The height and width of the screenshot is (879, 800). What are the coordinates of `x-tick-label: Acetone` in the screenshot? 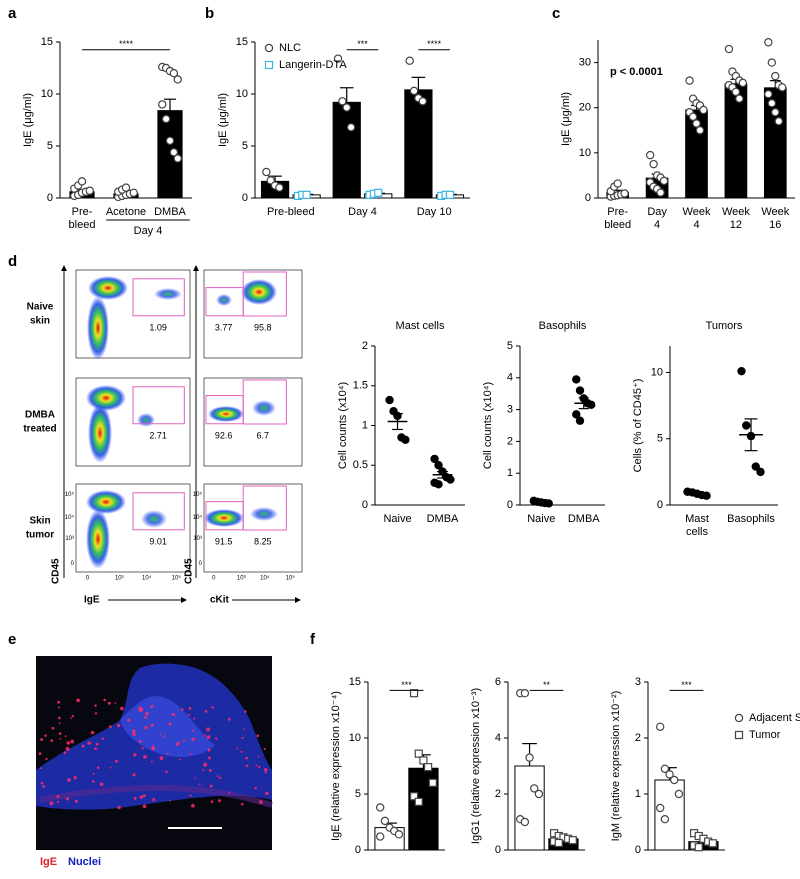 It's located at (126, 212).